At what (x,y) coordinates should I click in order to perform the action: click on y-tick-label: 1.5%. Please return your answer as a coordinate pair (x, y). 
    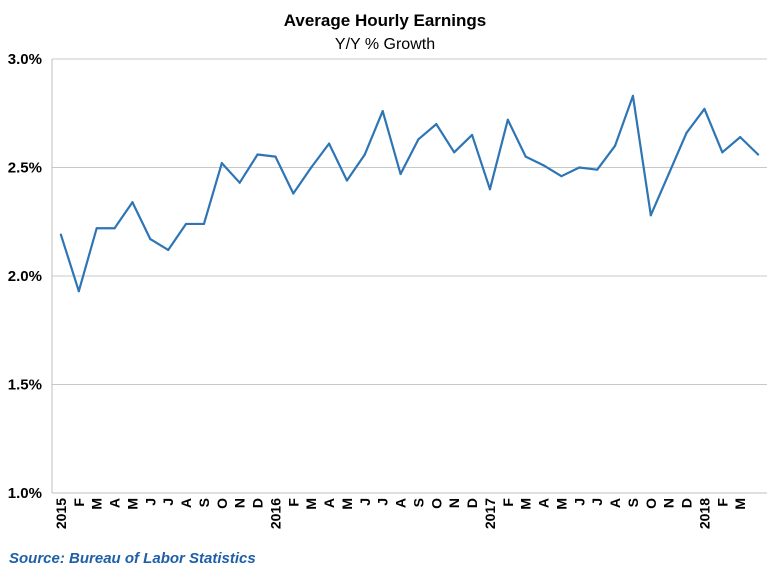
    Looking at the image, I should click on (25, 385).